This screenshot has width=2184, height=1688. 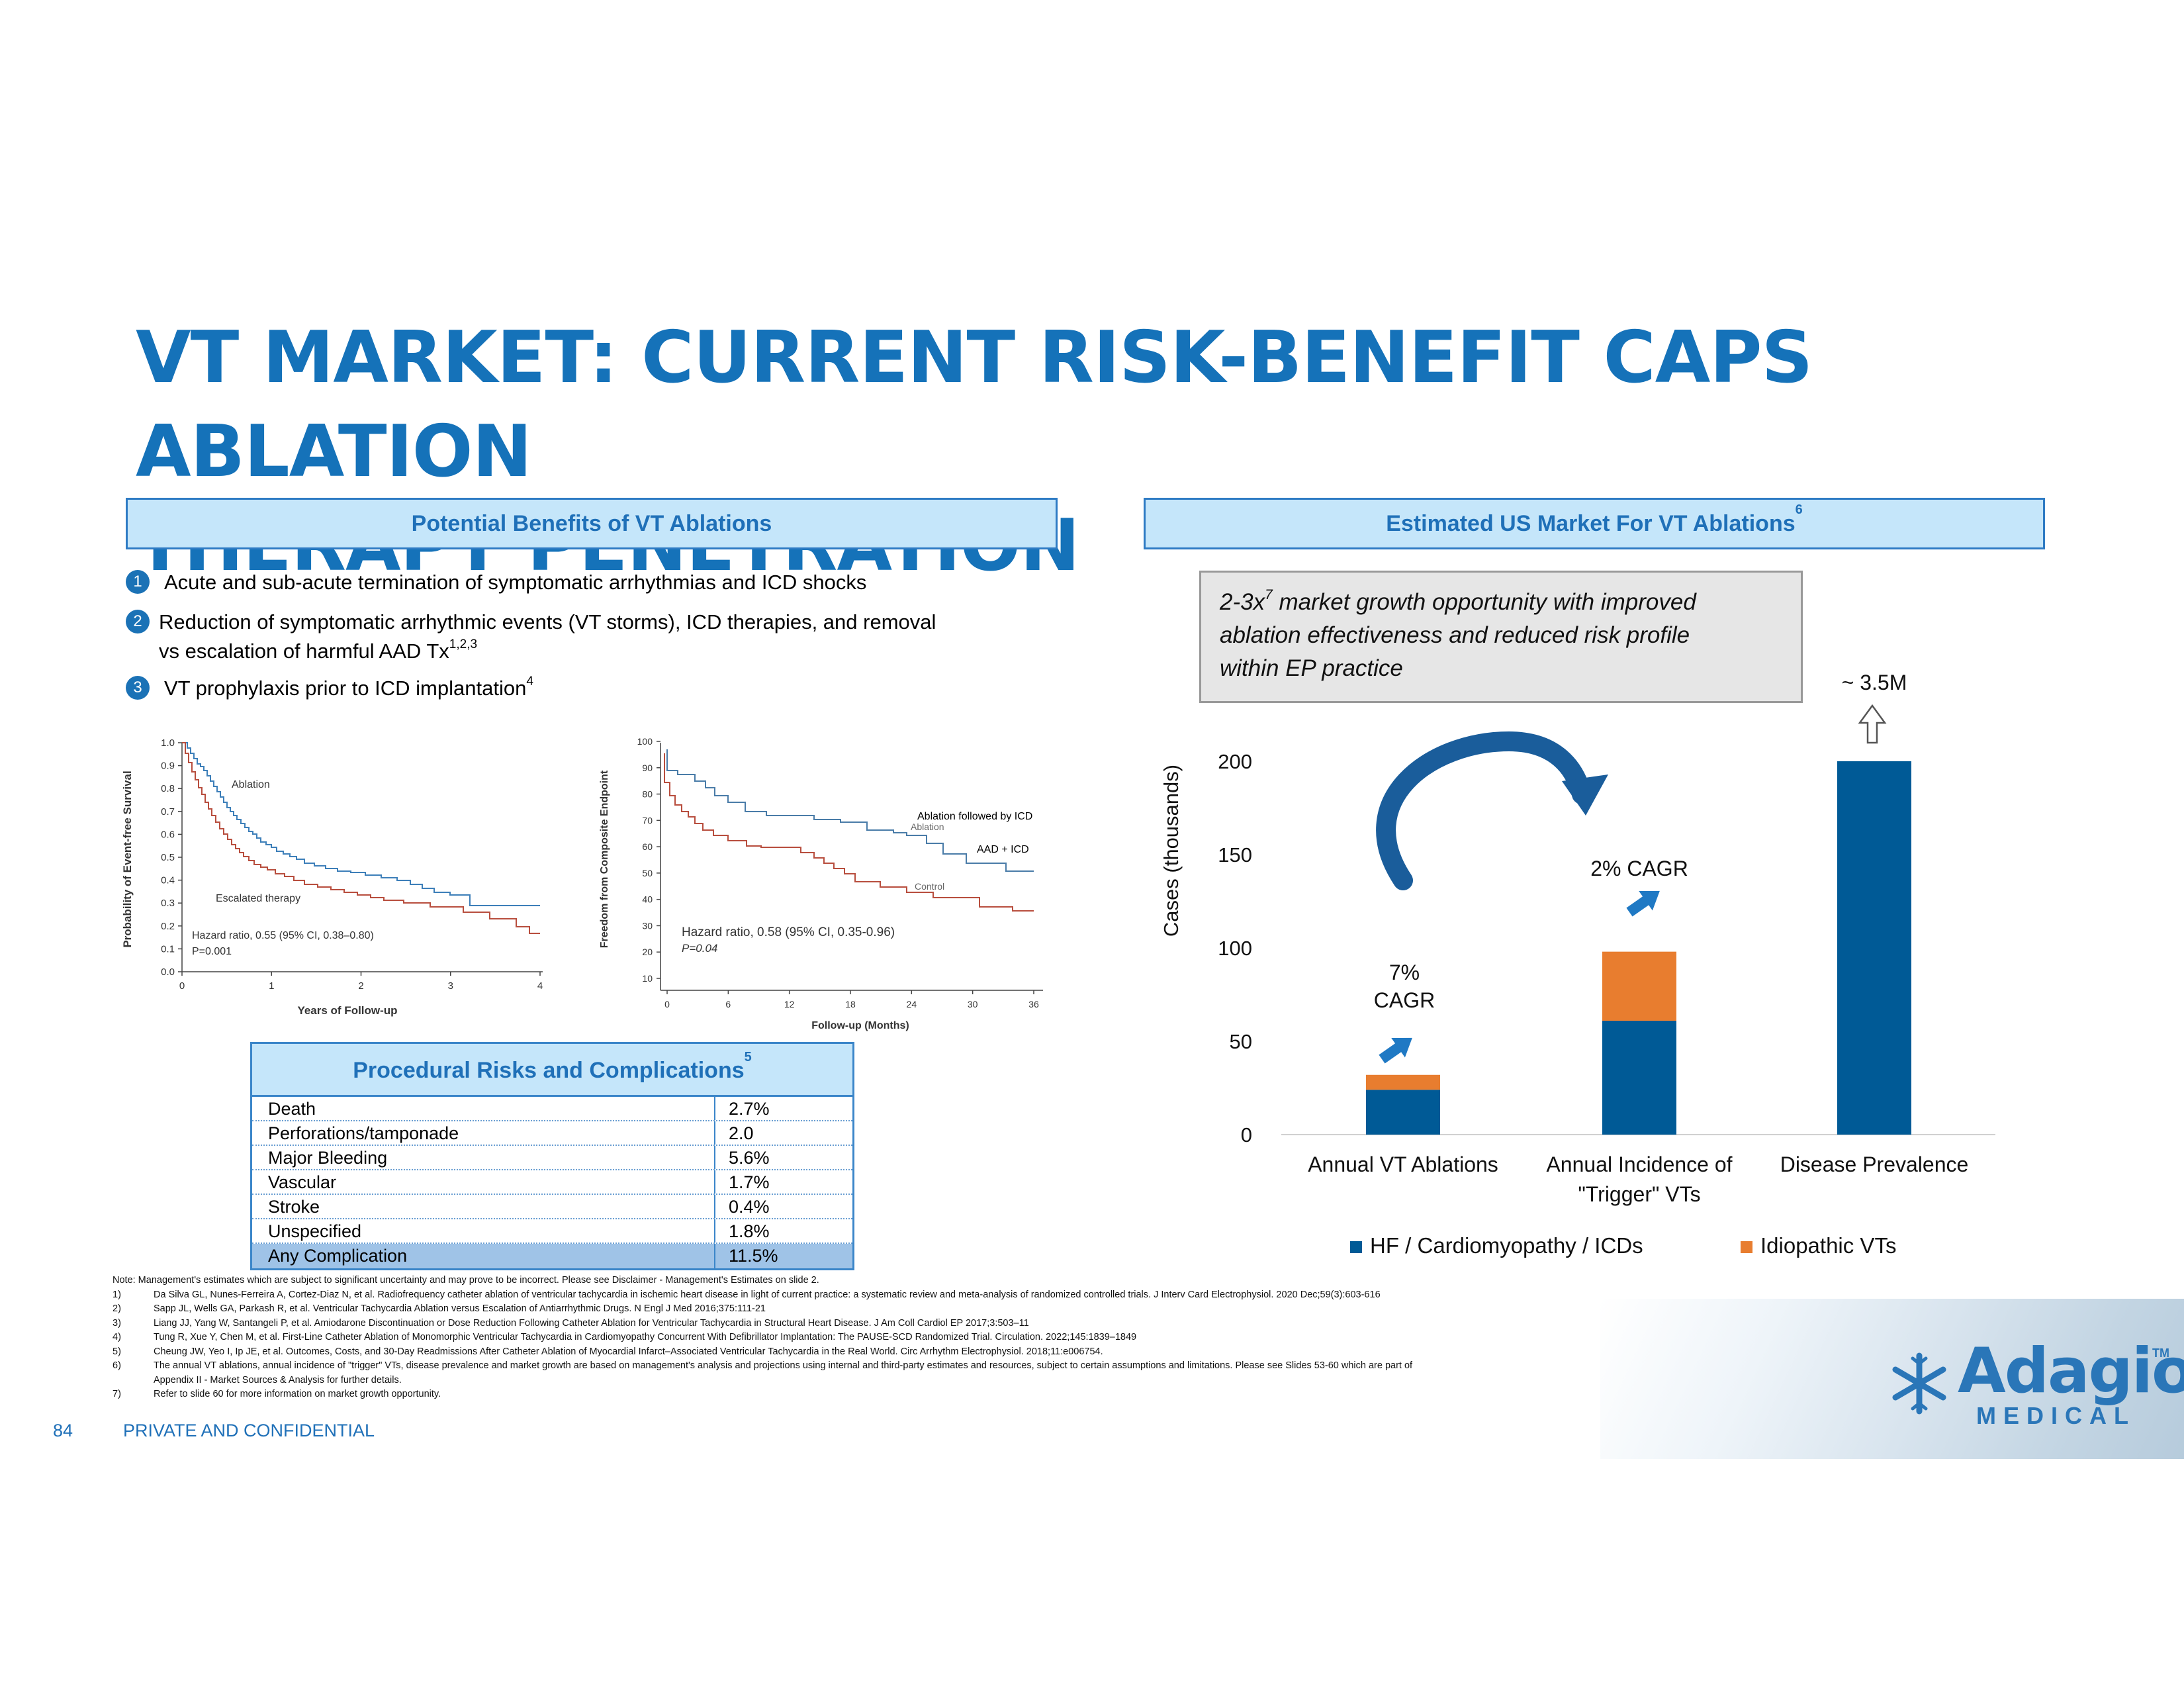 What do you see at coordinates (168, 903) in the screenshot?
I see `km1-y-tick-label: 0.3` at bounding box center [168, 903].